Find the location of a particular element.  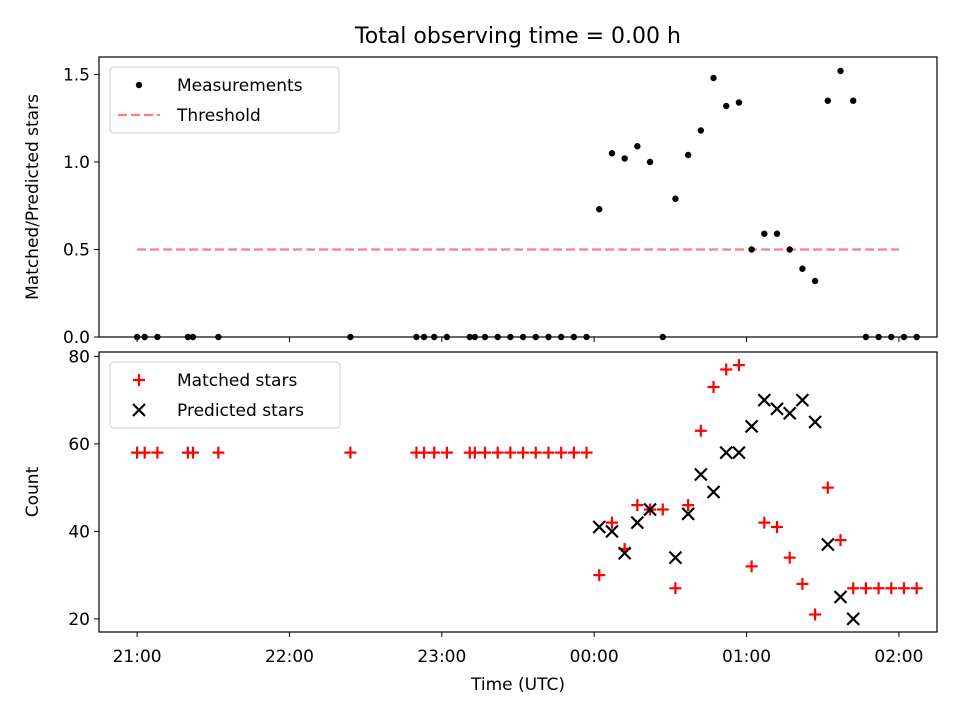

legend-label: Threshold is located at coordinates (218, 116).